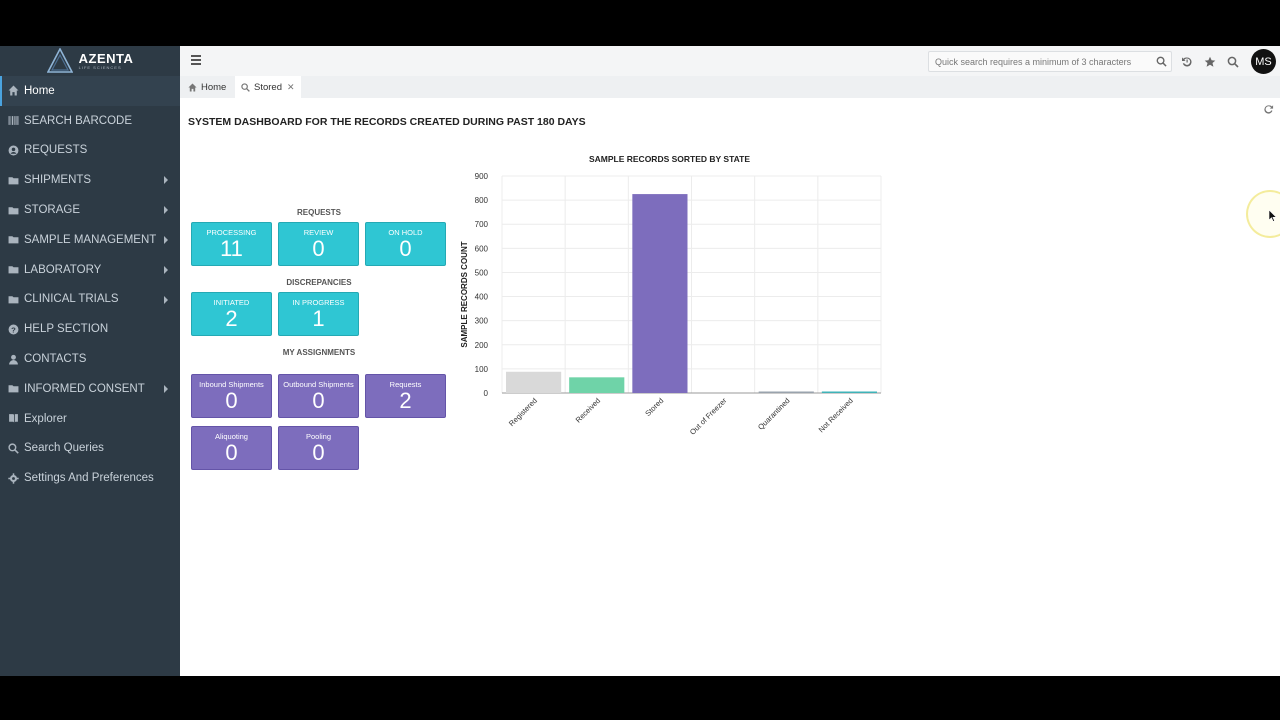 The height and width of the screenshot is (720, 1280). Describe the element at coordinates (1187, 61) in the screenshot. I see `history-icon` at that location.